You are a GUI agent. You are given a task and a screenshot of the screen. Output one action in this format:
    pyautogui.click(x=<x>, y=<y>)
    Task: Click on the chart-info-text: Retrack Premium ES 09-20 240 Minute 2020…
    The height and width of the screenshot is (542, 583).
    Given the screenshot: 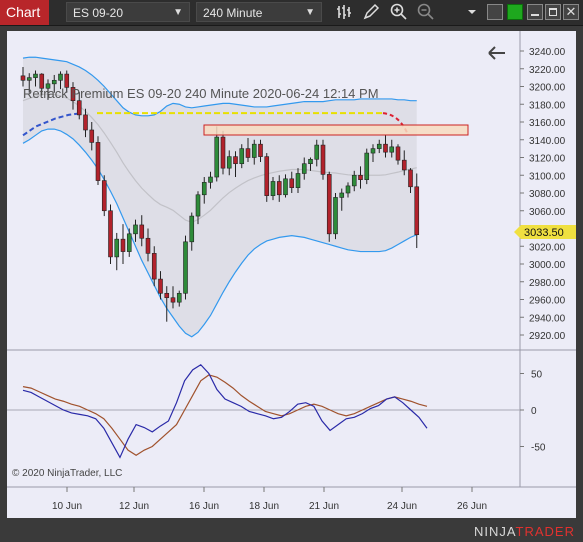 What is the action you would take?
    pyautogui.click(x=201, y=93)
    